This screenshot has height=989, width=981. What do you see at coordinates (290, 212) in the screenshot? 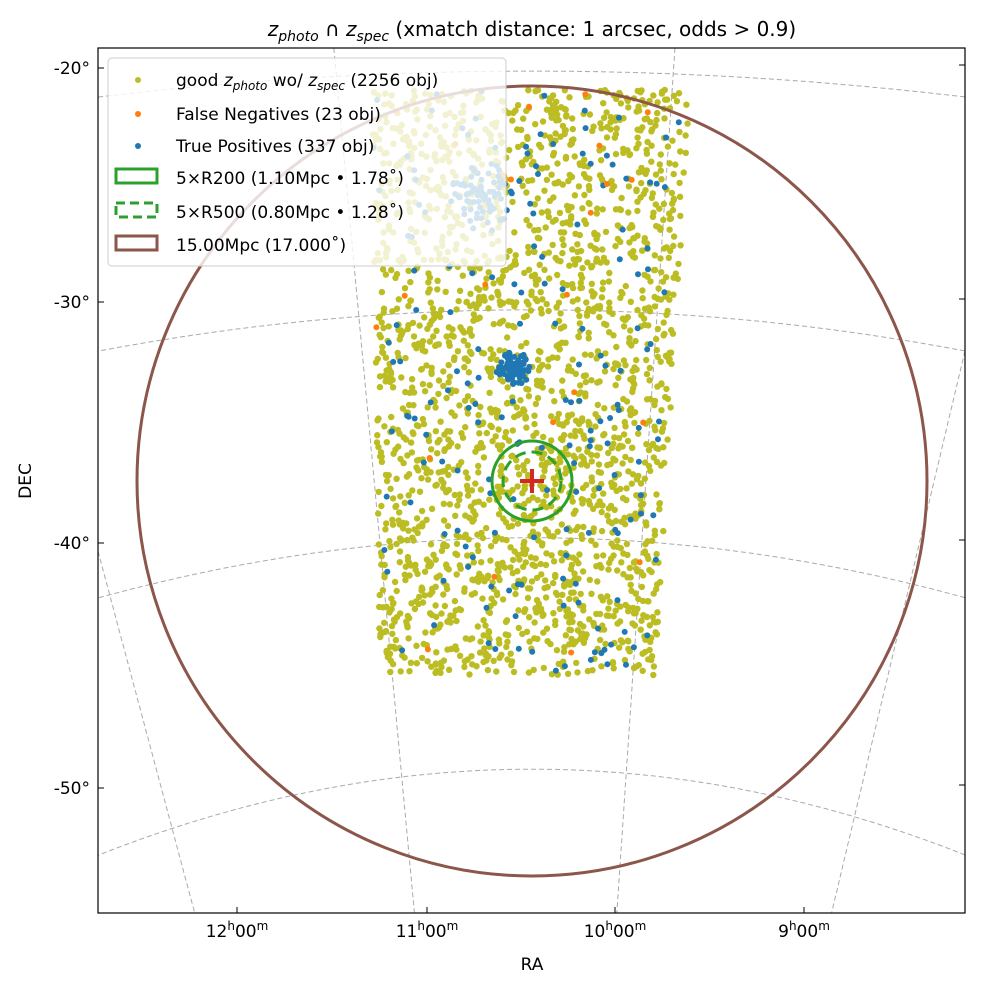
I see `legend-label-r500: 5×R500 (0.80Mpc • 1.28˚)` at bounding box center [290, 212].